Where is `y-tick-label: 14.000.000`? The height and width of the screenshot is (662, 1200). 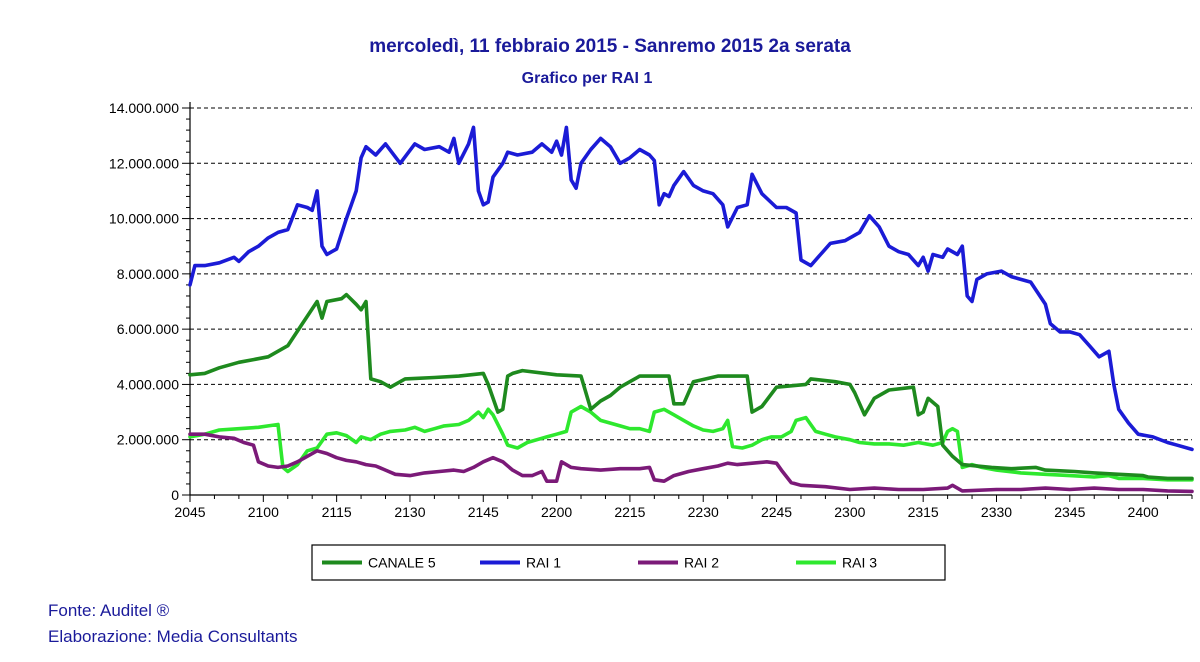
y-tick-label: 14.000.000 is located at coordinates (144, 108).